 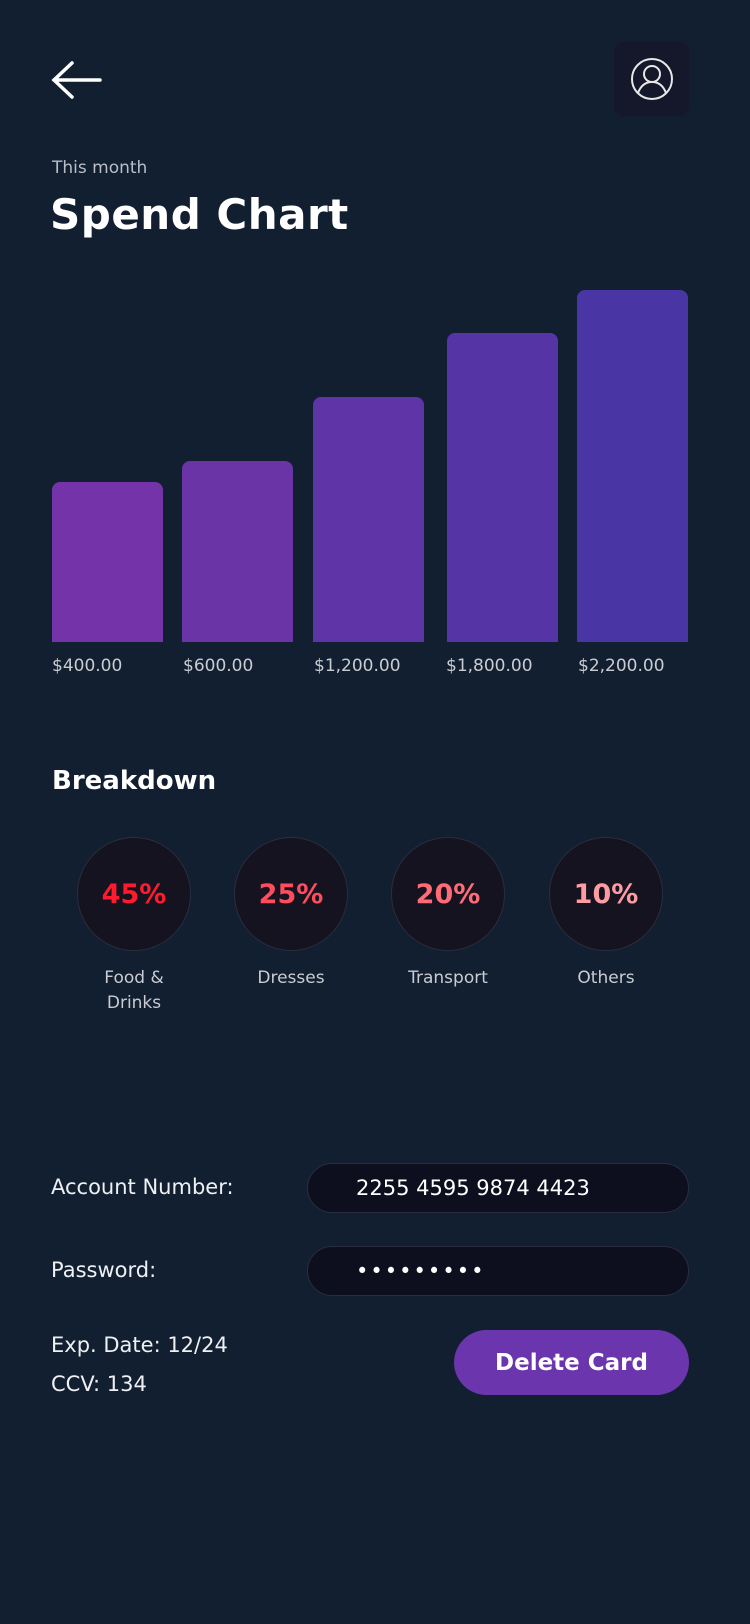 What do you see at coordinates (571, 1362) in the screenshot?
I see `delete-card-button: Delete Card` at bounding box center [571, 1362].